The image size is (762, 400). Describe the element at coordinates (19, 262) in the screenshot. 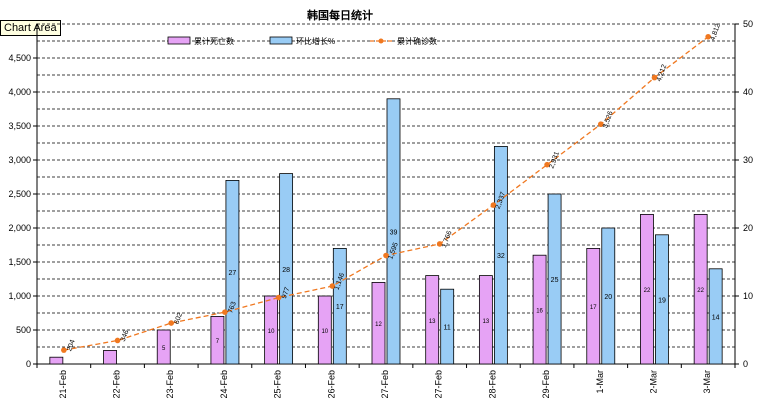

I see `left-tick-label: 1,500` at that location.